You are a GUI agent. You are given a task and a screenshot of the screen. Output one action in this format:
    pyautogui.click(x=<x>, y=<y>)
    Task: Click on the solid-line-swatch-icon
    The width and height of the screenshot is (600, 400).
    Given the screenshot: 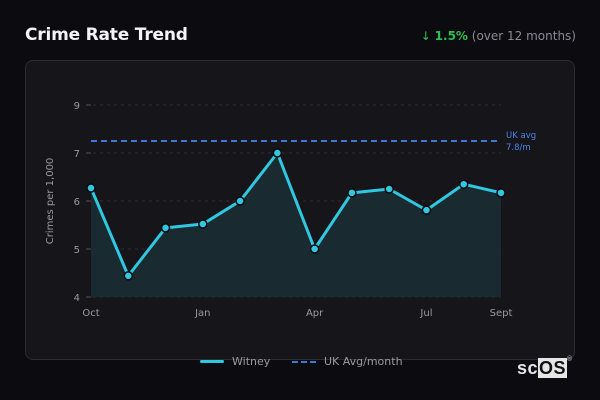 What is the action you would take?
    pyautogui.click(x=212, y=361)
    